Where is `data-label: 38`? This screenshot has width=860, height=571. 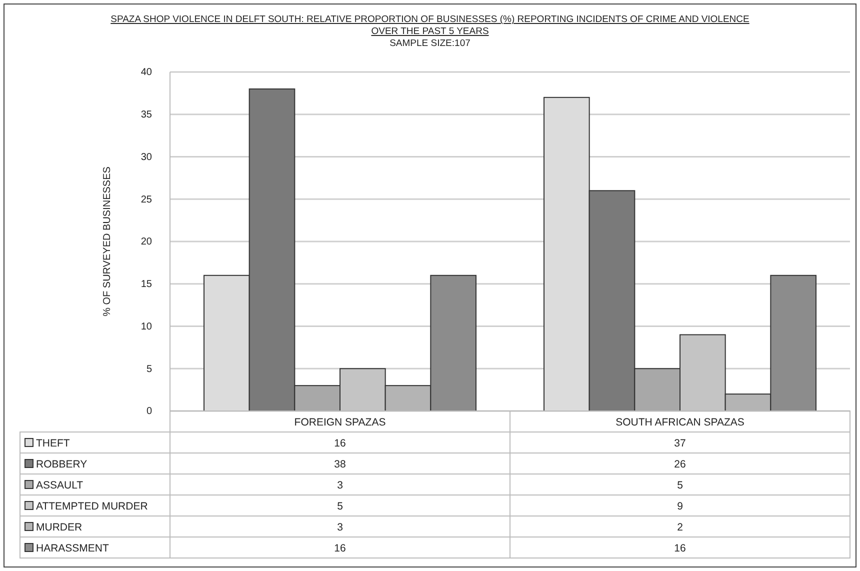 data-label: 38 is located at coordinates (340, 464).